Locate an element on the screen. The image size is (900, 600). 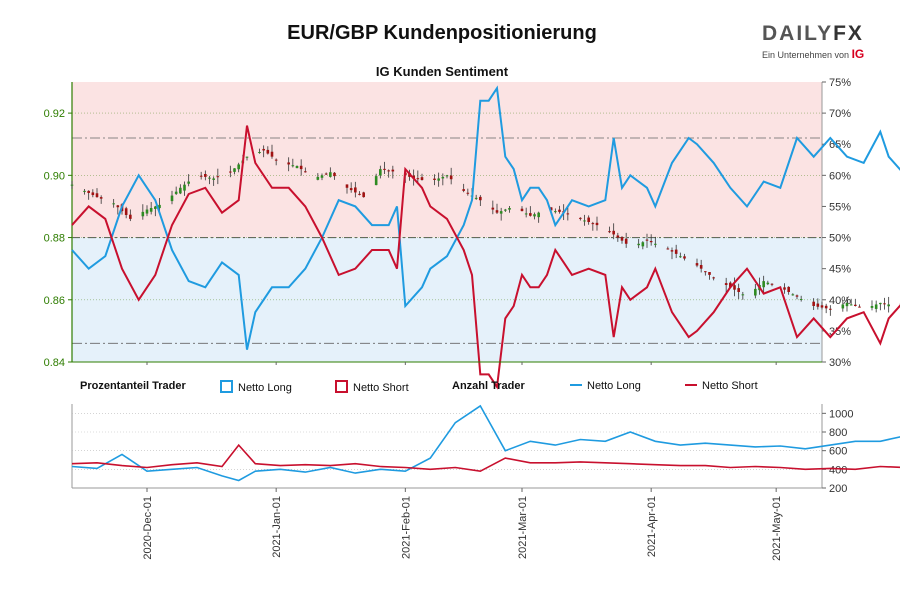
count-net-long-line is located at coordinates (485, 443).